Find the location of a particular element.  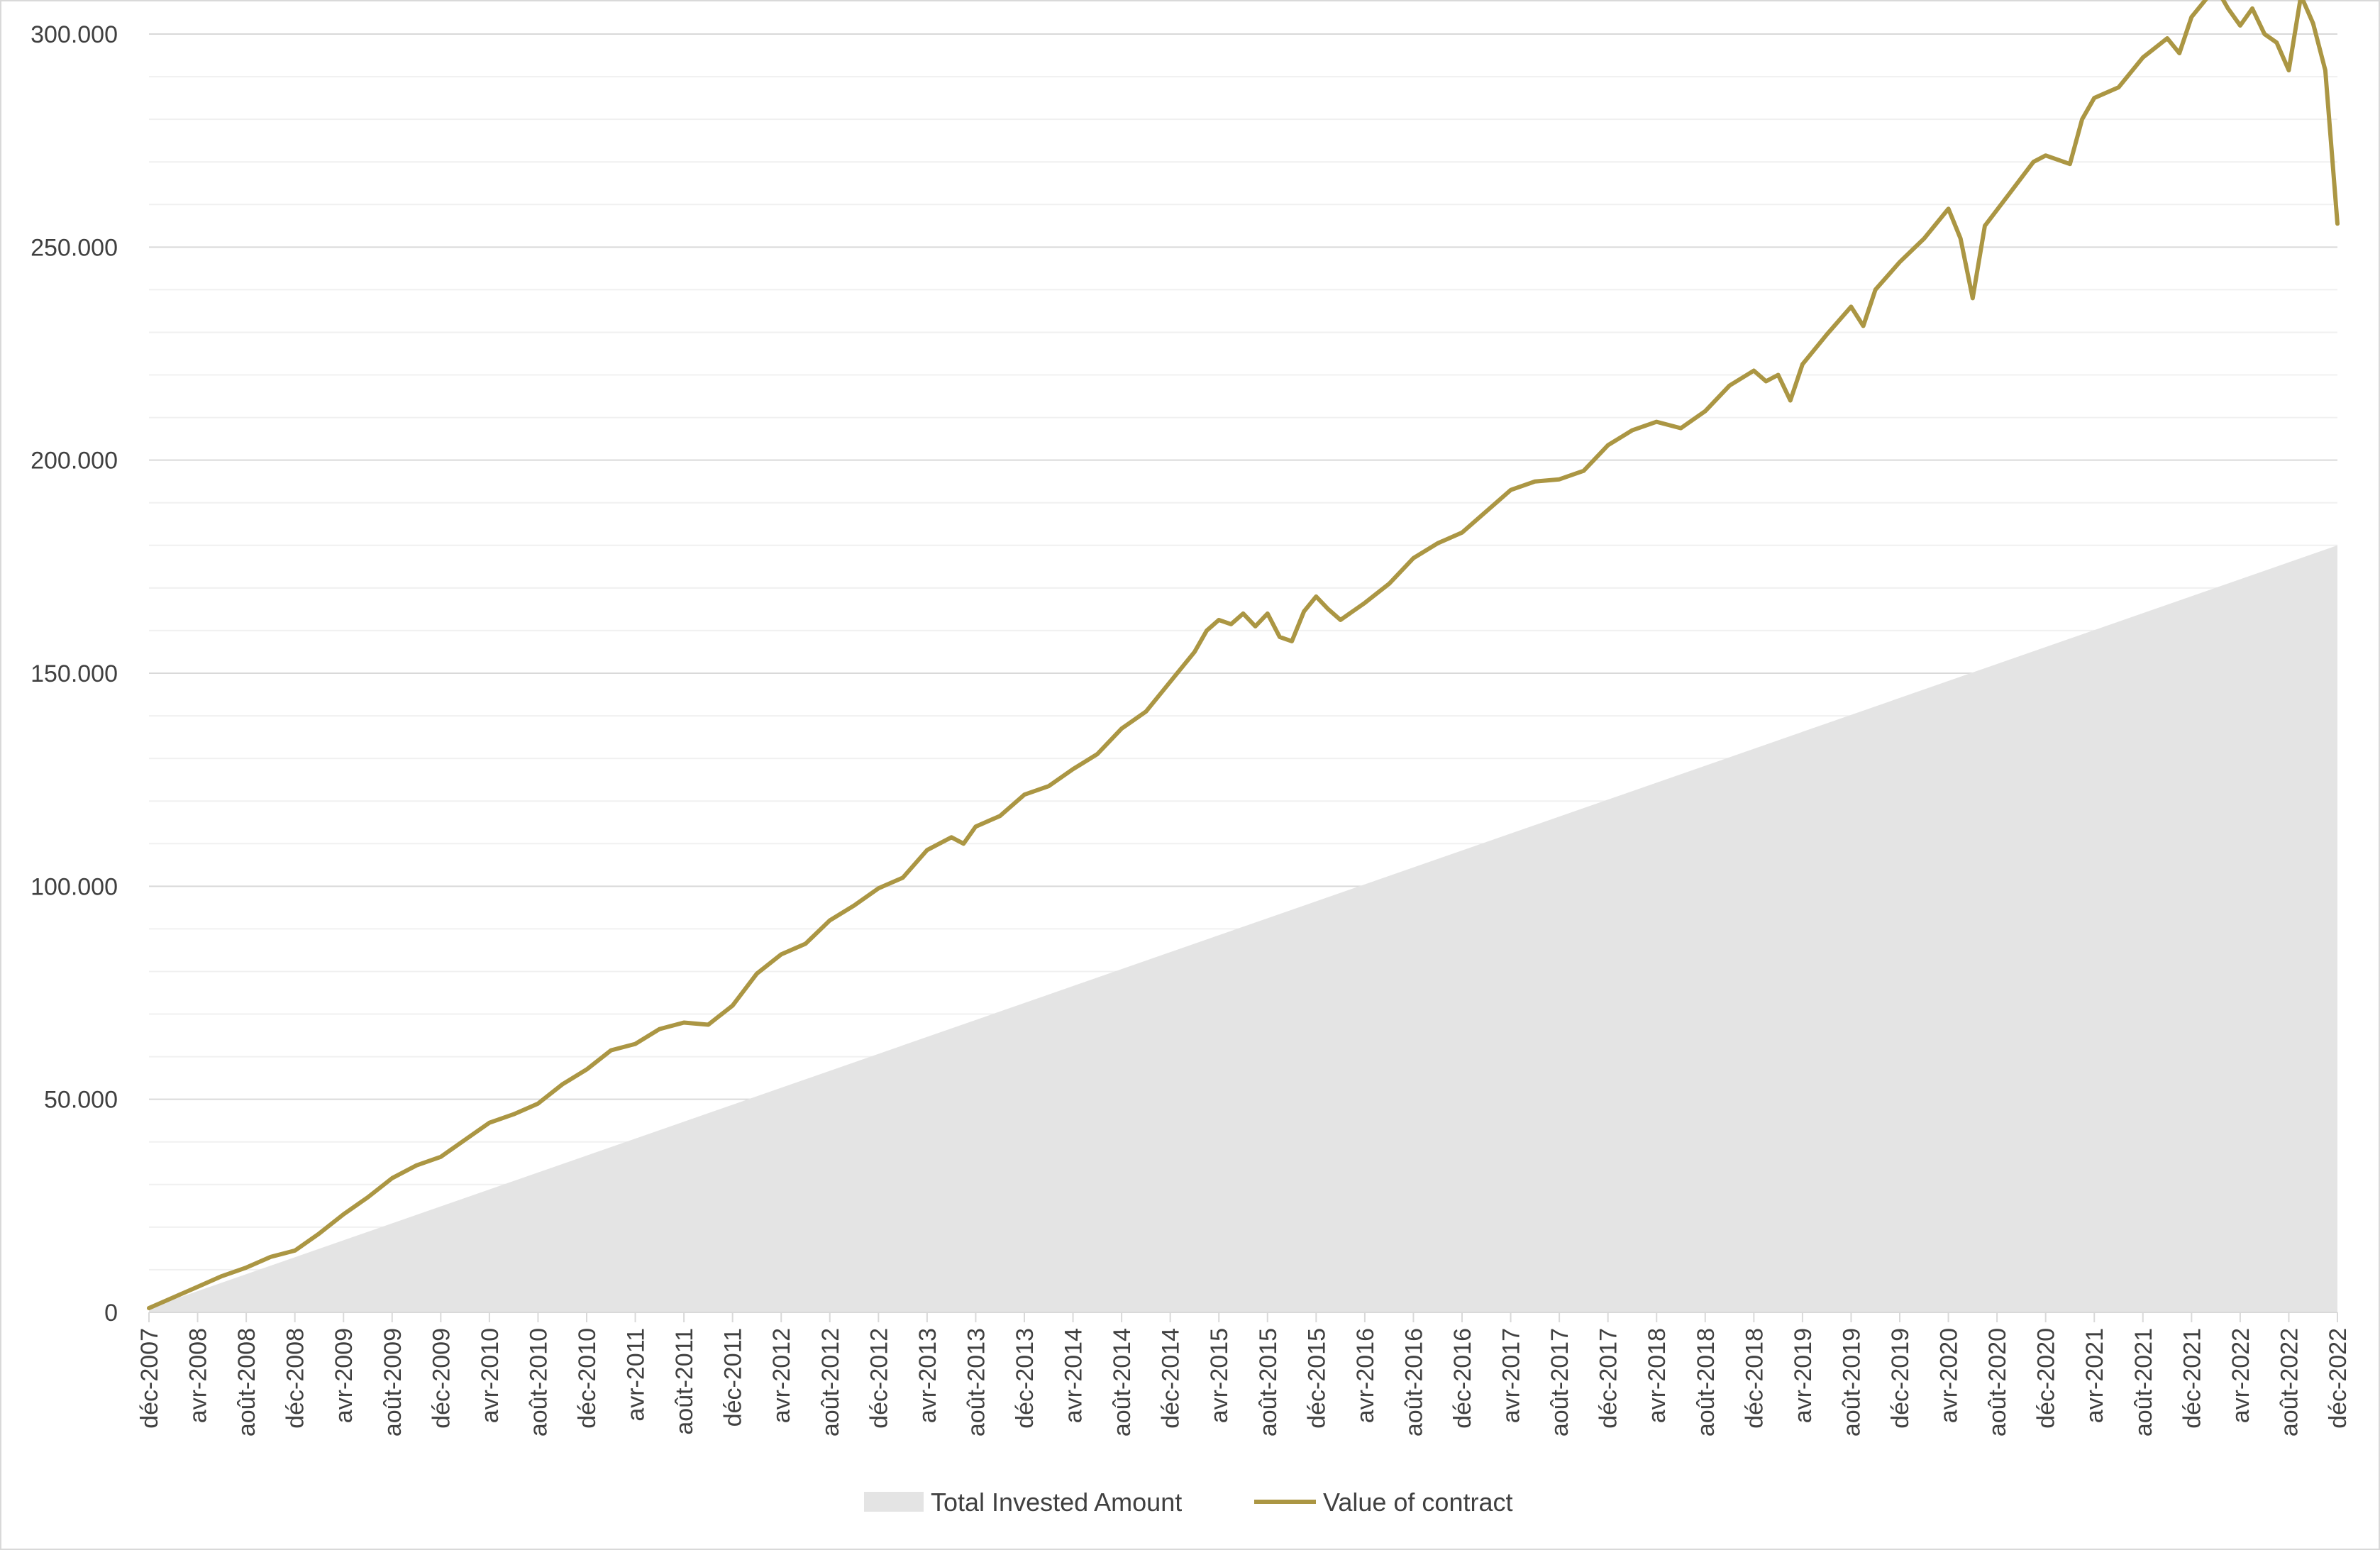

x-tick-label: avr-2018 is located at coordinates (1658, 1375).